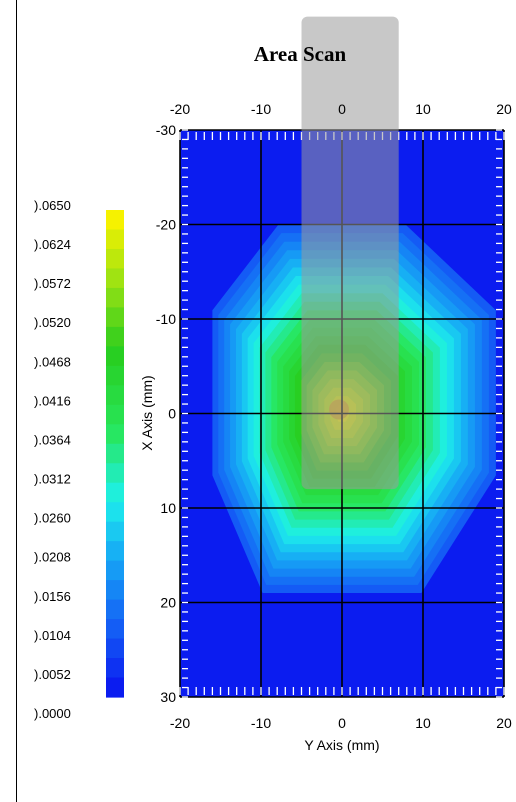 The image size is (516, 802). What do you see at coordinates (52, 518) in the screenshot?
I see `colorbar-label: ).0260` at bounding box center [52, 518].